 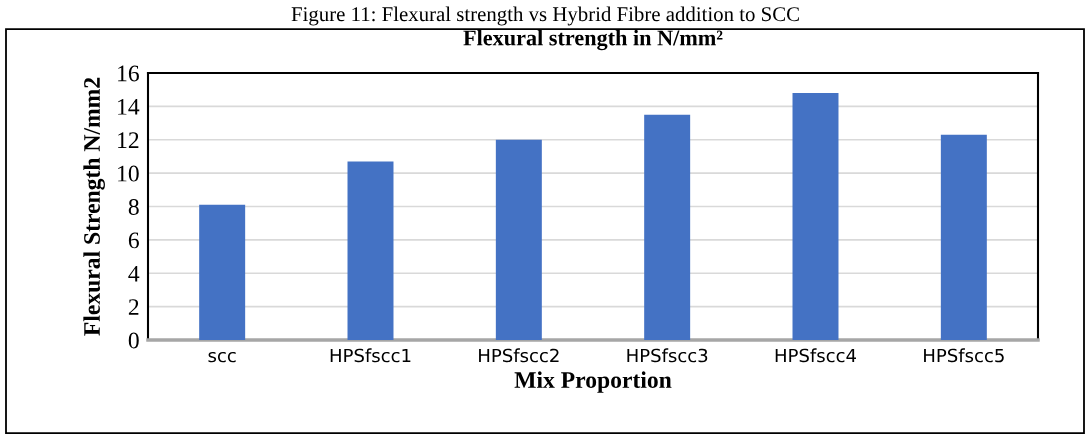 What do you see at coordinates (128, 140) in the screenshot?
I see `y-tick-label: 12` at bounding box center [128, 140].